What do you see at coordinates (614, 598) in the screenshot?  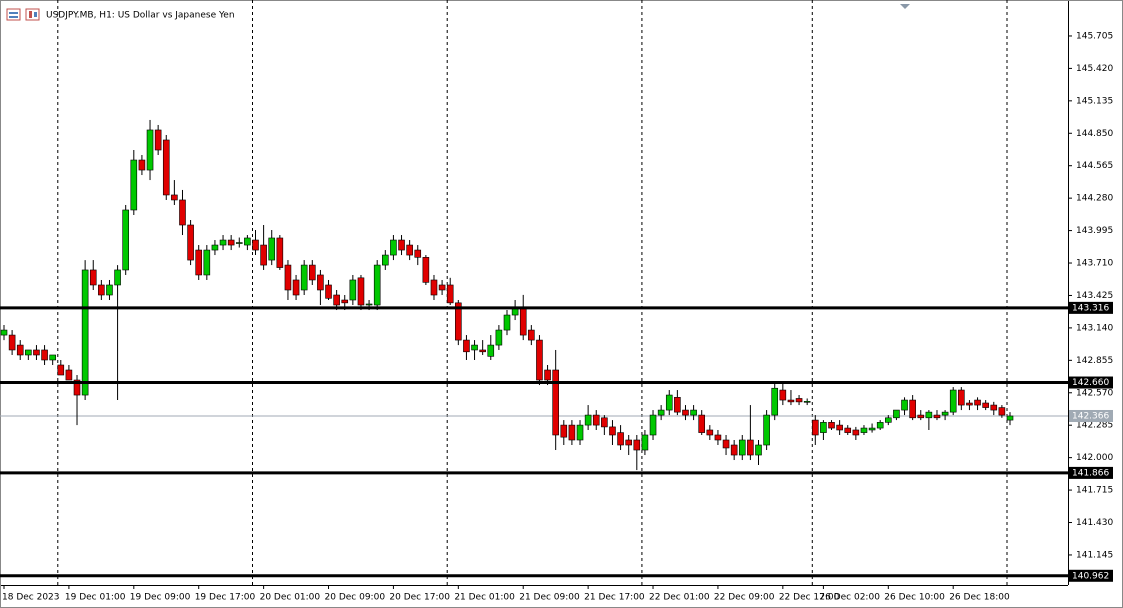 I see `x-tick-label: 21 Dec 17:00` at bounding box center [614, 598].